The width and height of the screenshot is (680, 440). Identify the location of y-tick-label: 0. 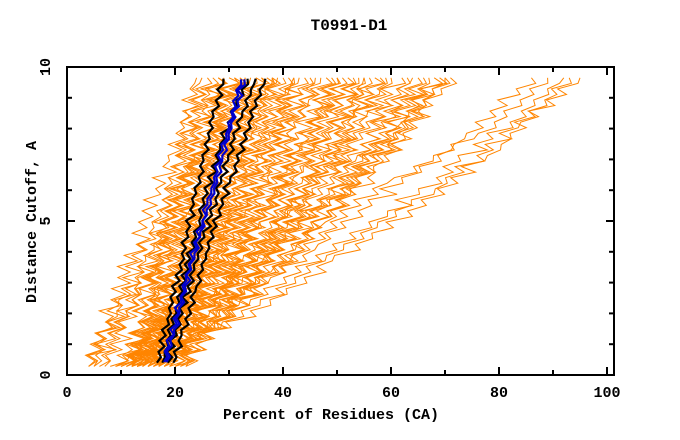
(46, 374).